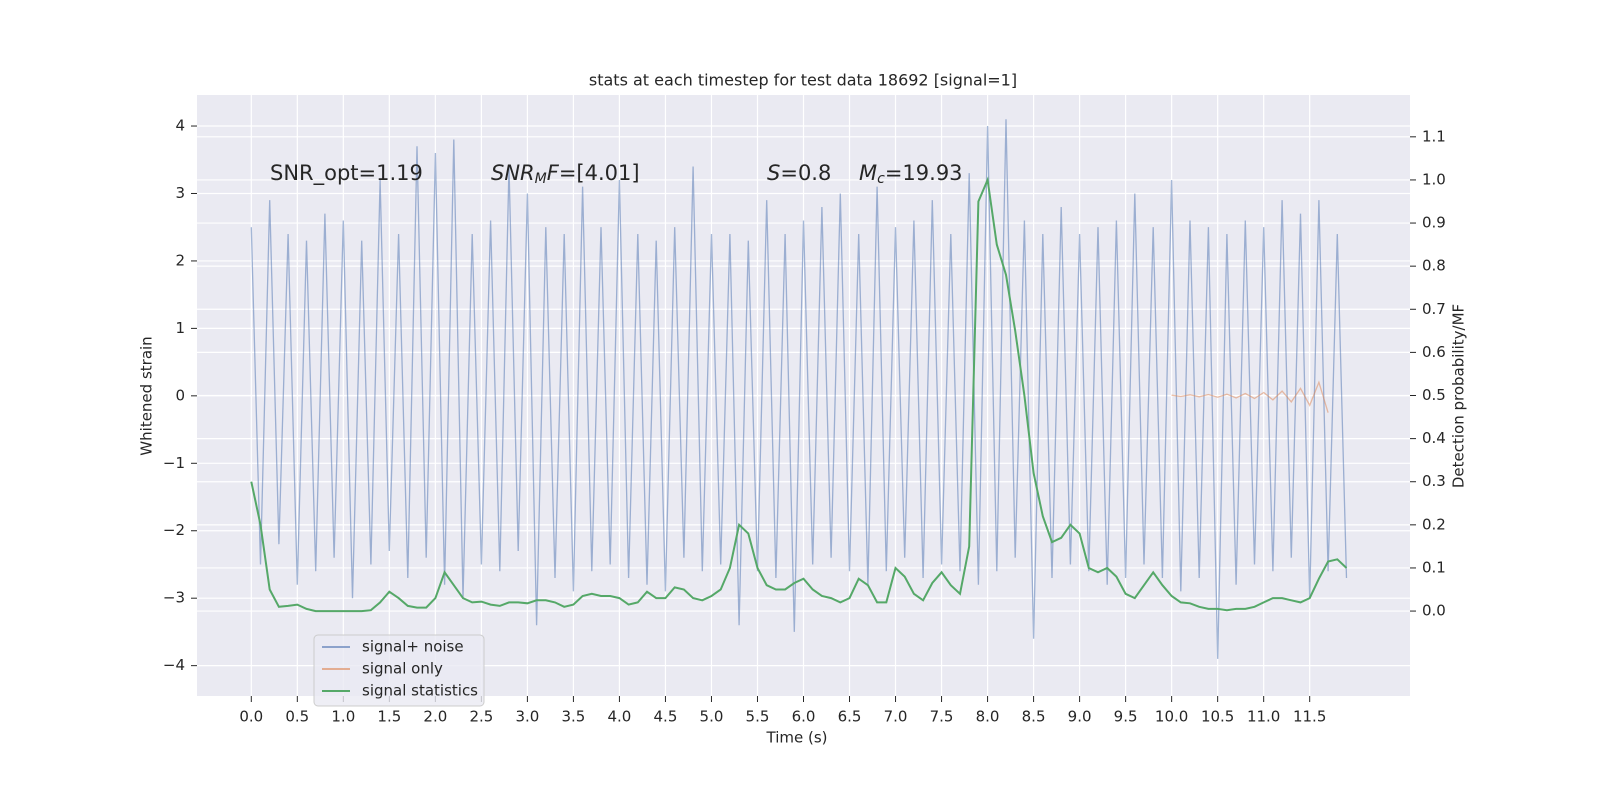 The image size is (1600, 804). I want to click on y2-tick-label: 0.6, so click(1434, 352).